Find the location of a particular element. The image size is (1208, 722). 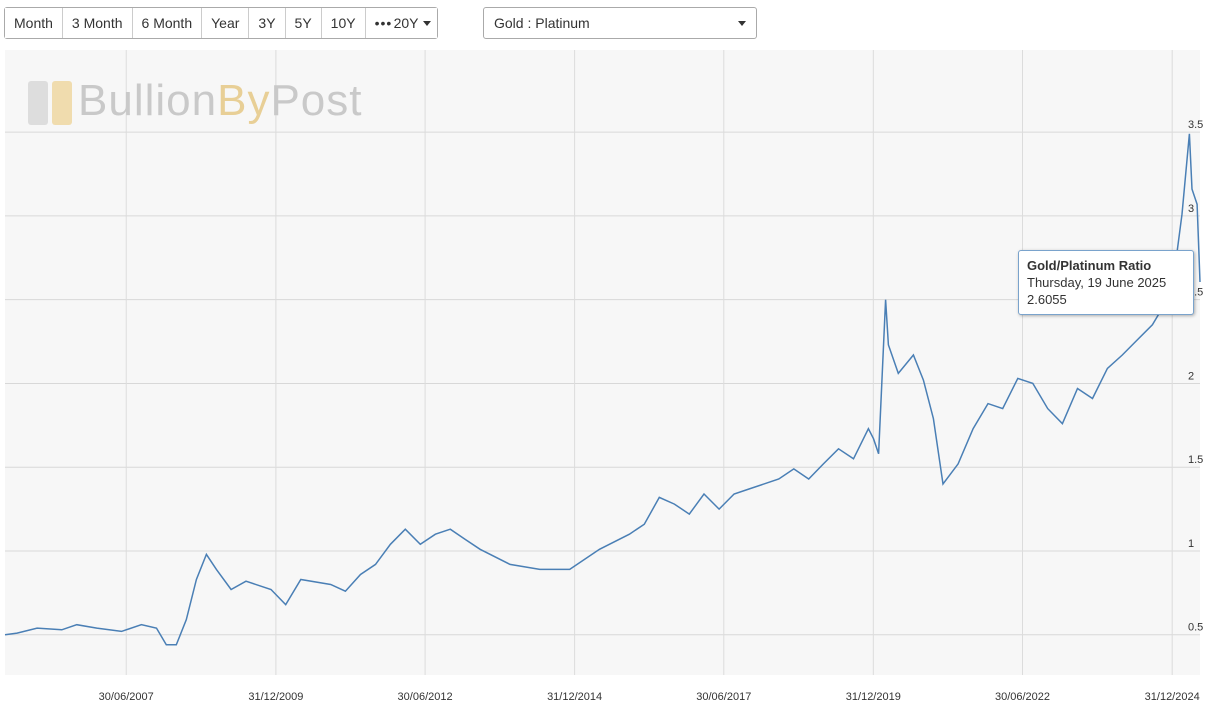

y-tick-label: 3.5 is located at coordinates (1195, 125).